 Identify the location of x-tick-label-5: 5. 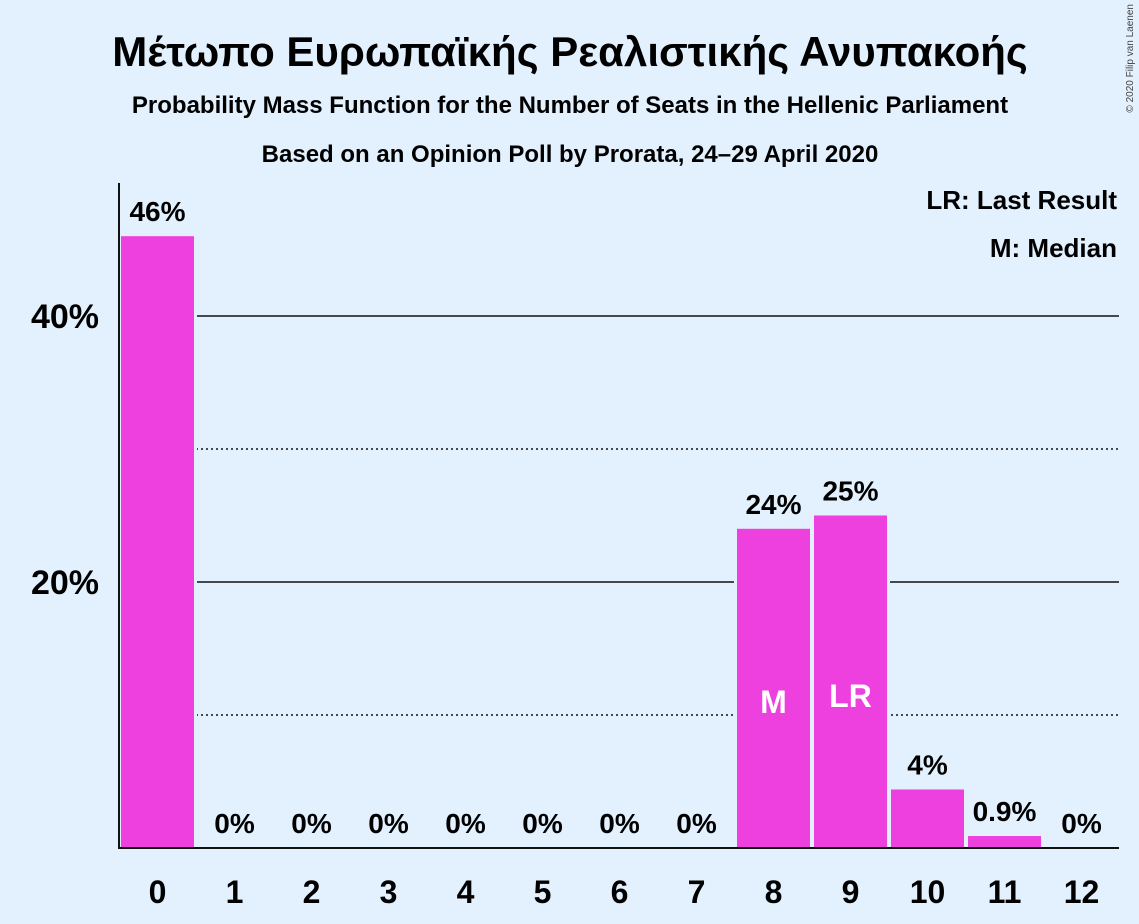
(543, 892).